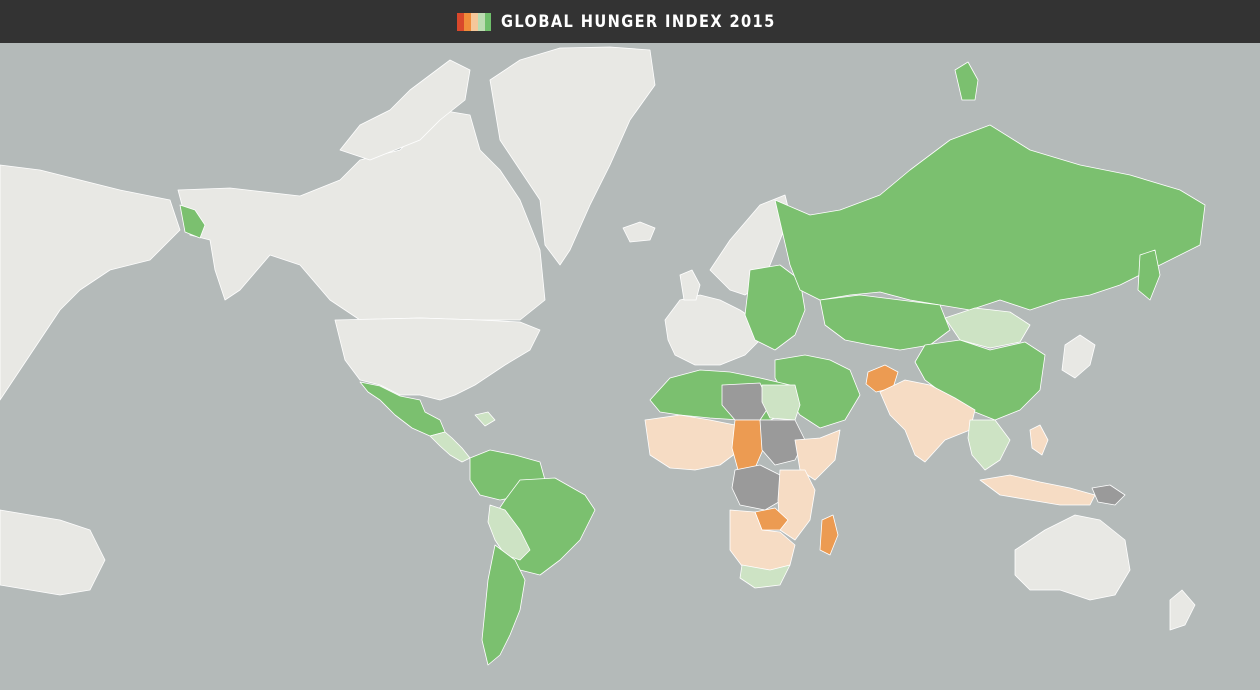 This screenshot has height=690, width=1260. Describe the element at coordinates (796, 505) in the screenshot. I see `region-east-africa` at that location.